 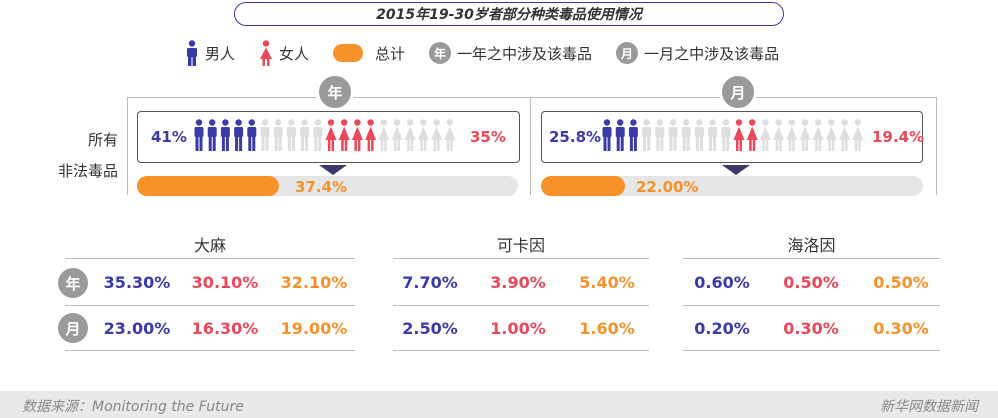 I want to click on year-people-icons, so click(x=325, y=135).